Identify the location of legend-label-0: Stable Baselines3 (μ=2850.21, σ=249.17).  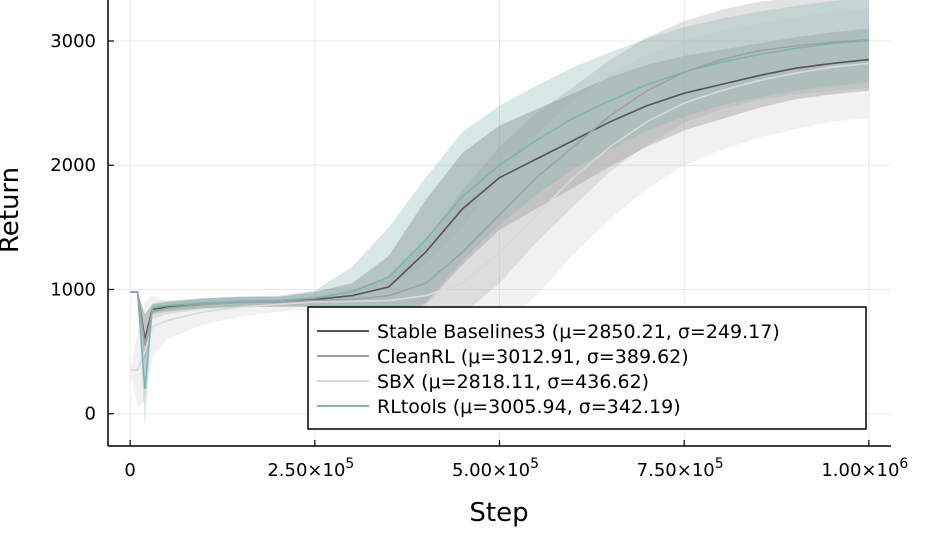
(578, 332).